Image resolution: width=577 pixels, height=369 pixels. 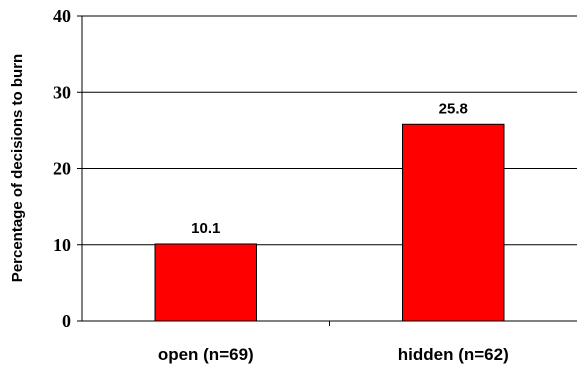 What do you see at coordinates (66, 321) in the screenshot?
I see `y-tick-label: 0` at bounding box center [66, 321].